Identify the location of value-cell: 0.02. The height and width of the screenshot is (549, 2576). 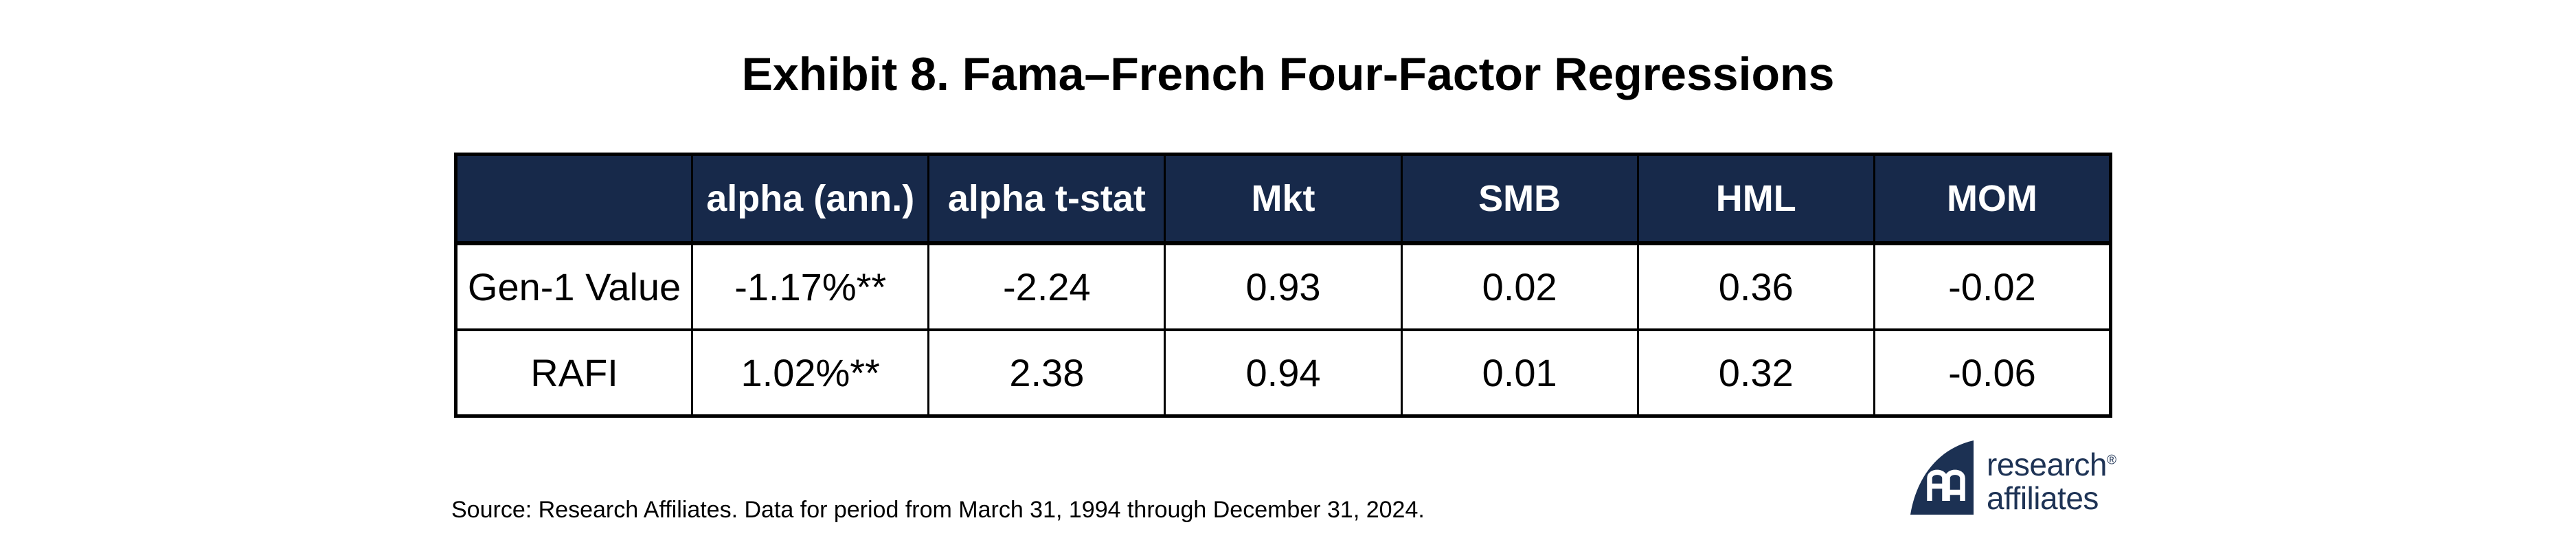
(1519, 286).